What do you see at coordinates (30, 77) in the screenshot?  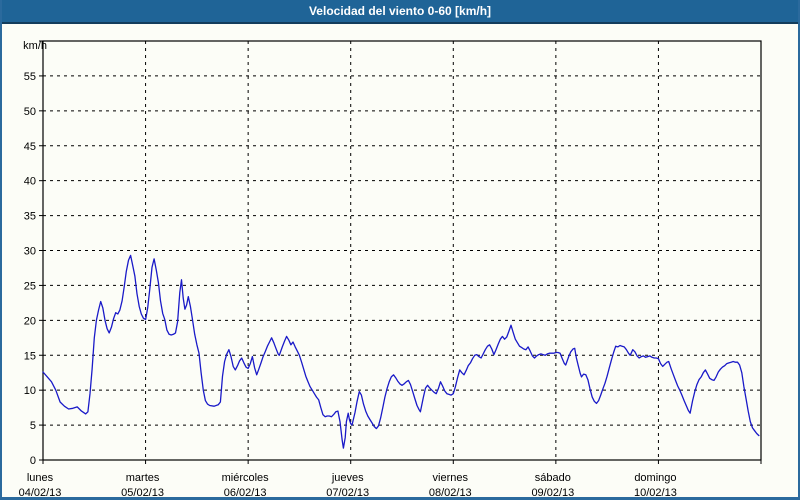 I see `y-tick-label: 55` at bounding box center [30, 77].